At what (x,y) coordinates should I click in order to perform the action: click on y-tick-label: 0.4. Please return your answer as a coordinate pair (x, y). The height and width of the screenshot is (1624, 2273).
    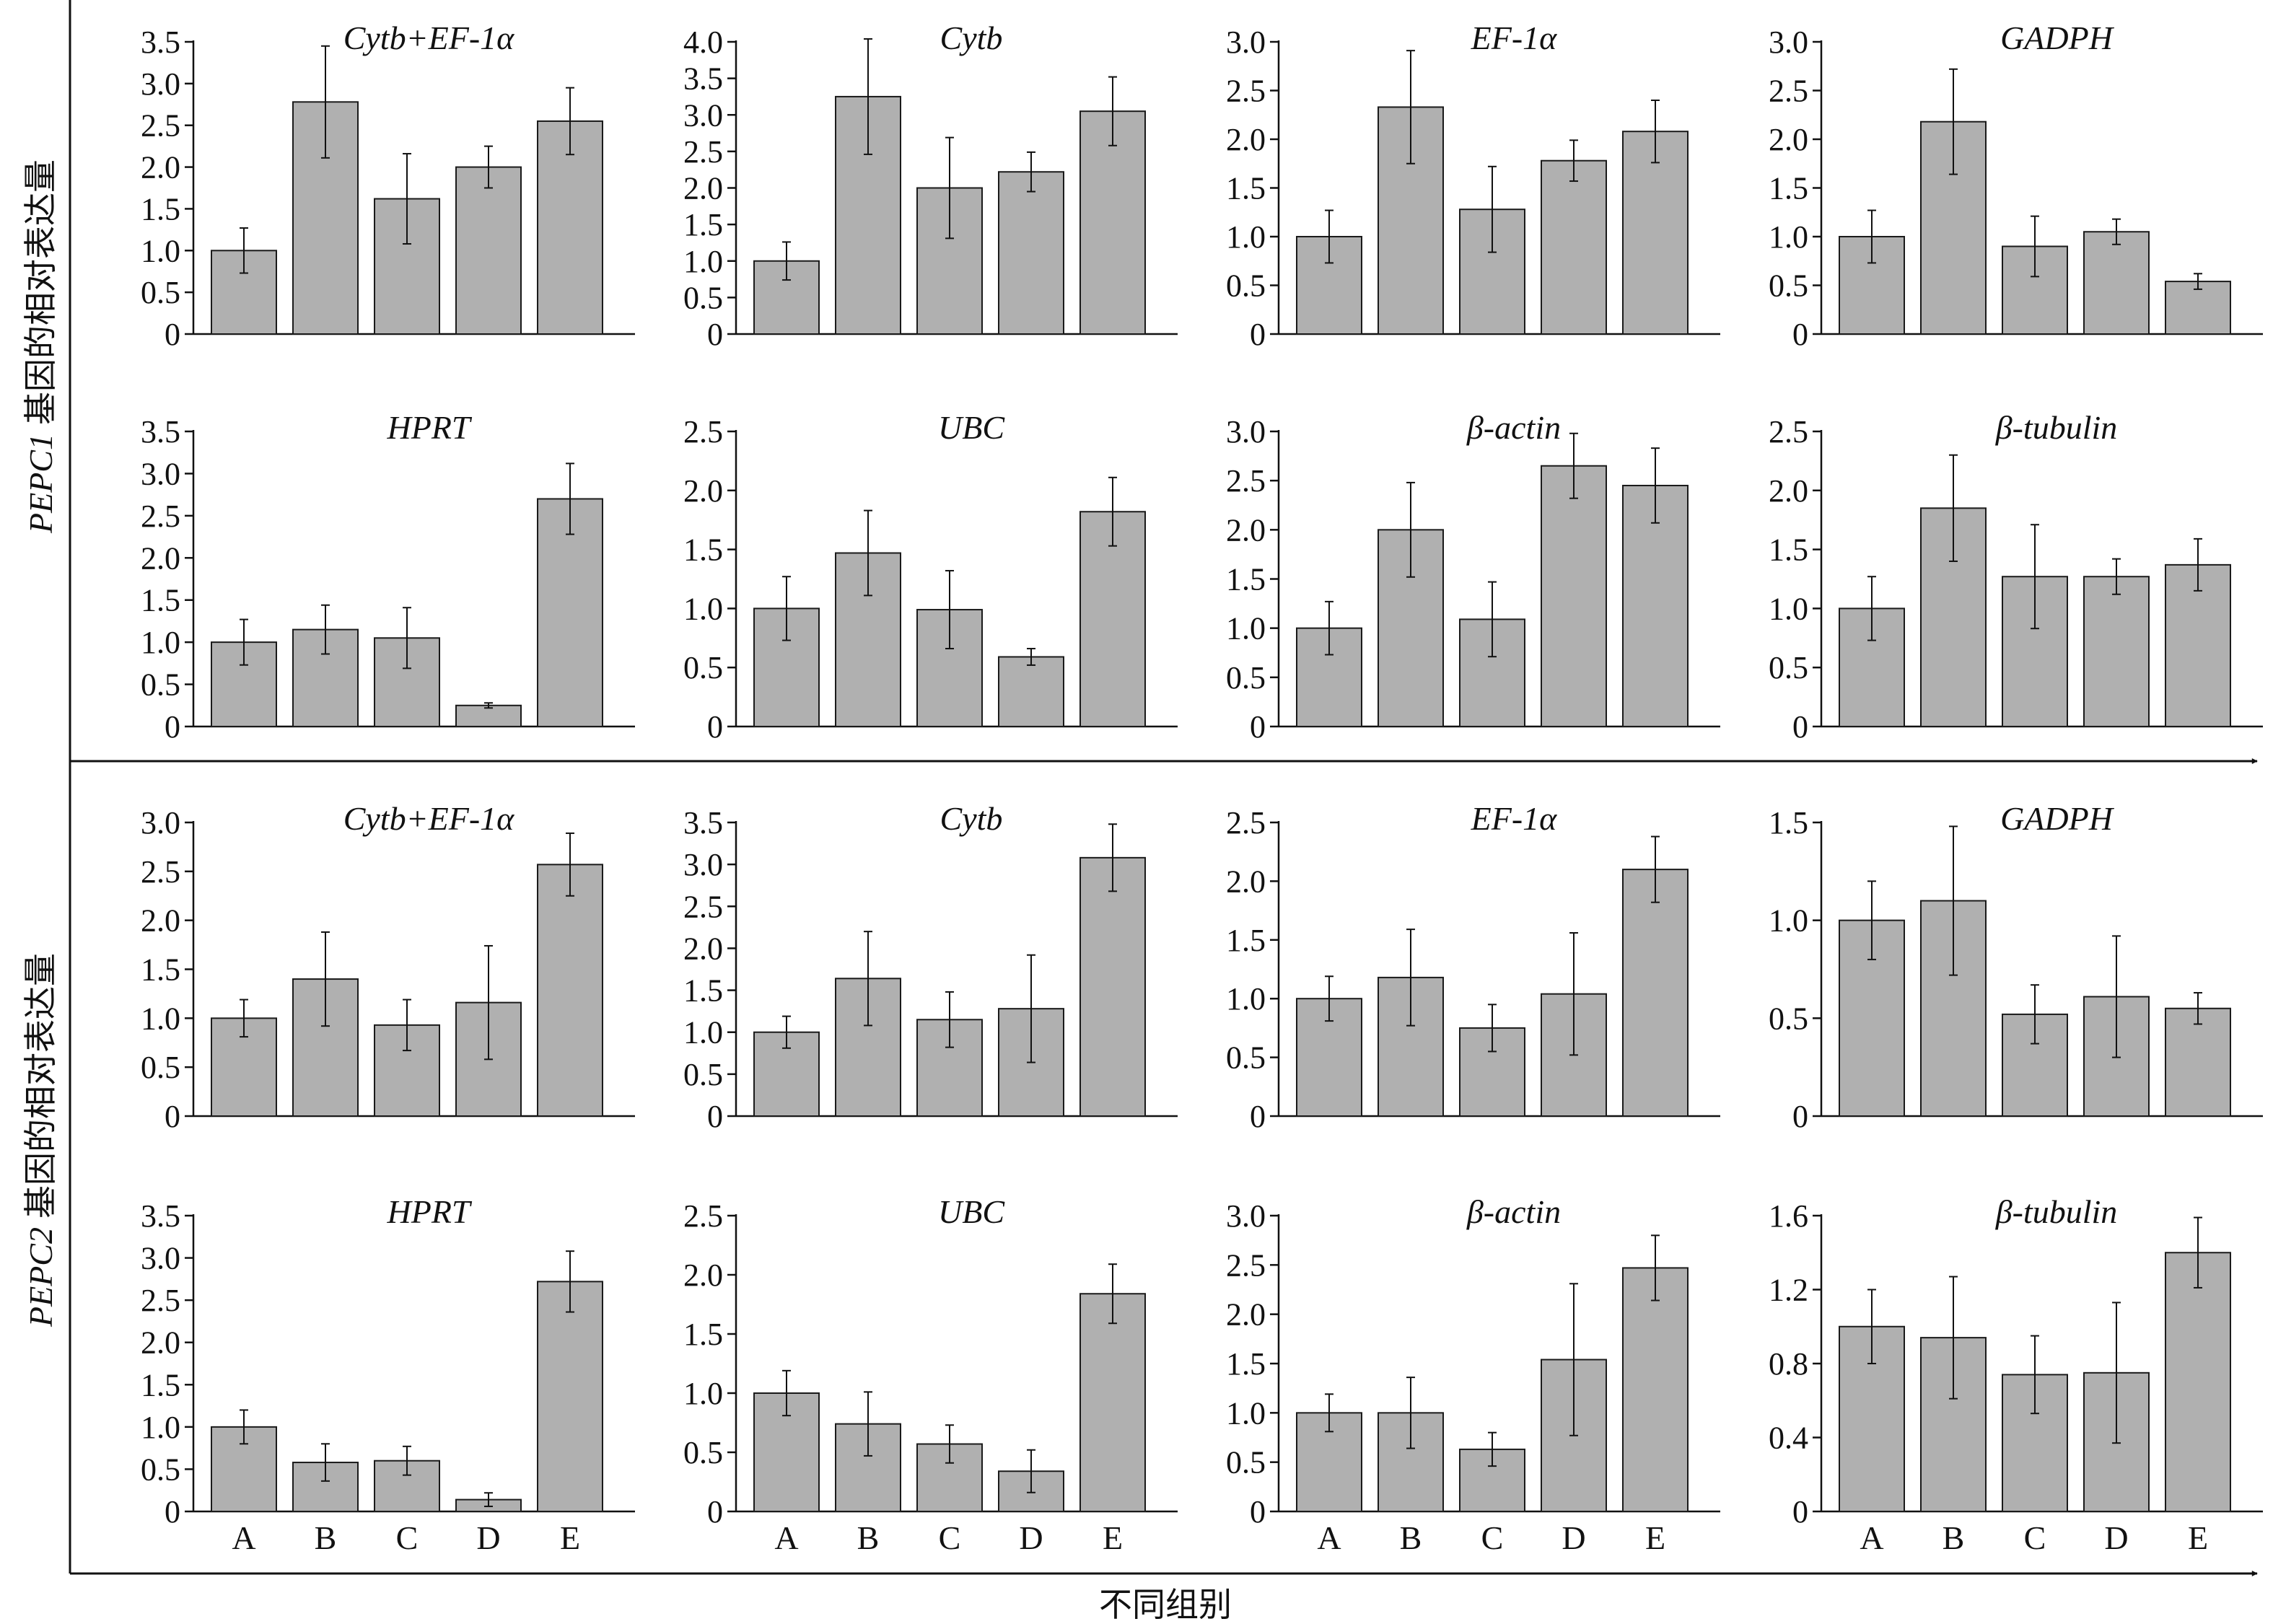
    Looking at the image, I should click on (1788, 1438).